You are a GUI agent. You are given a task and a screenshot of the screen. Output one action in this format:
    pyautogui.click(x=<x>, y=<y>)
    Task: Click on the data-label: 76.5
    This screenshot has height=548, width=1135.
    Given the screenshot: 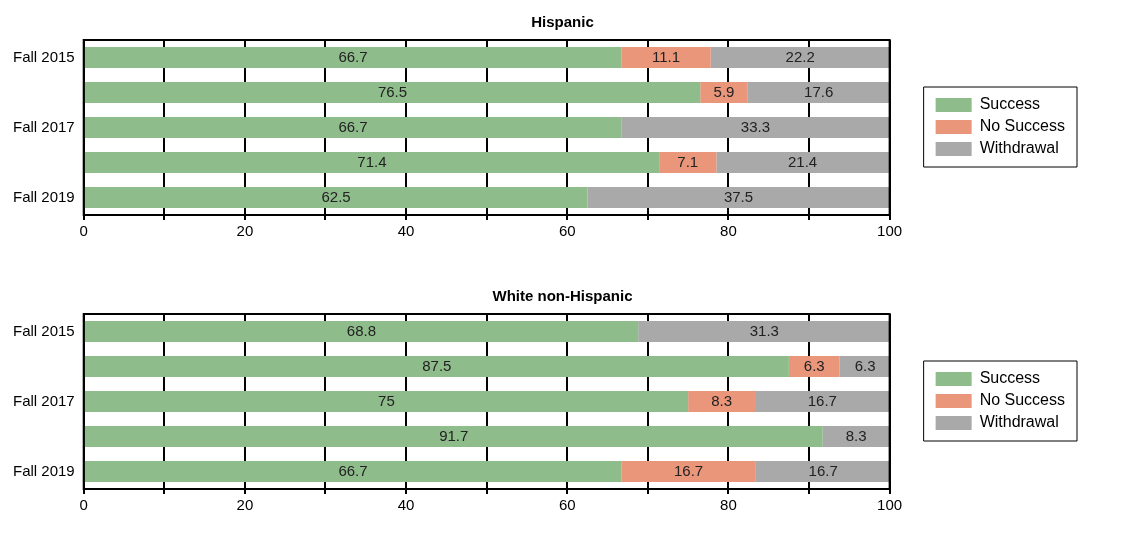 What is the action you would take?
    pyautogui.click(x=392, y=91)
    